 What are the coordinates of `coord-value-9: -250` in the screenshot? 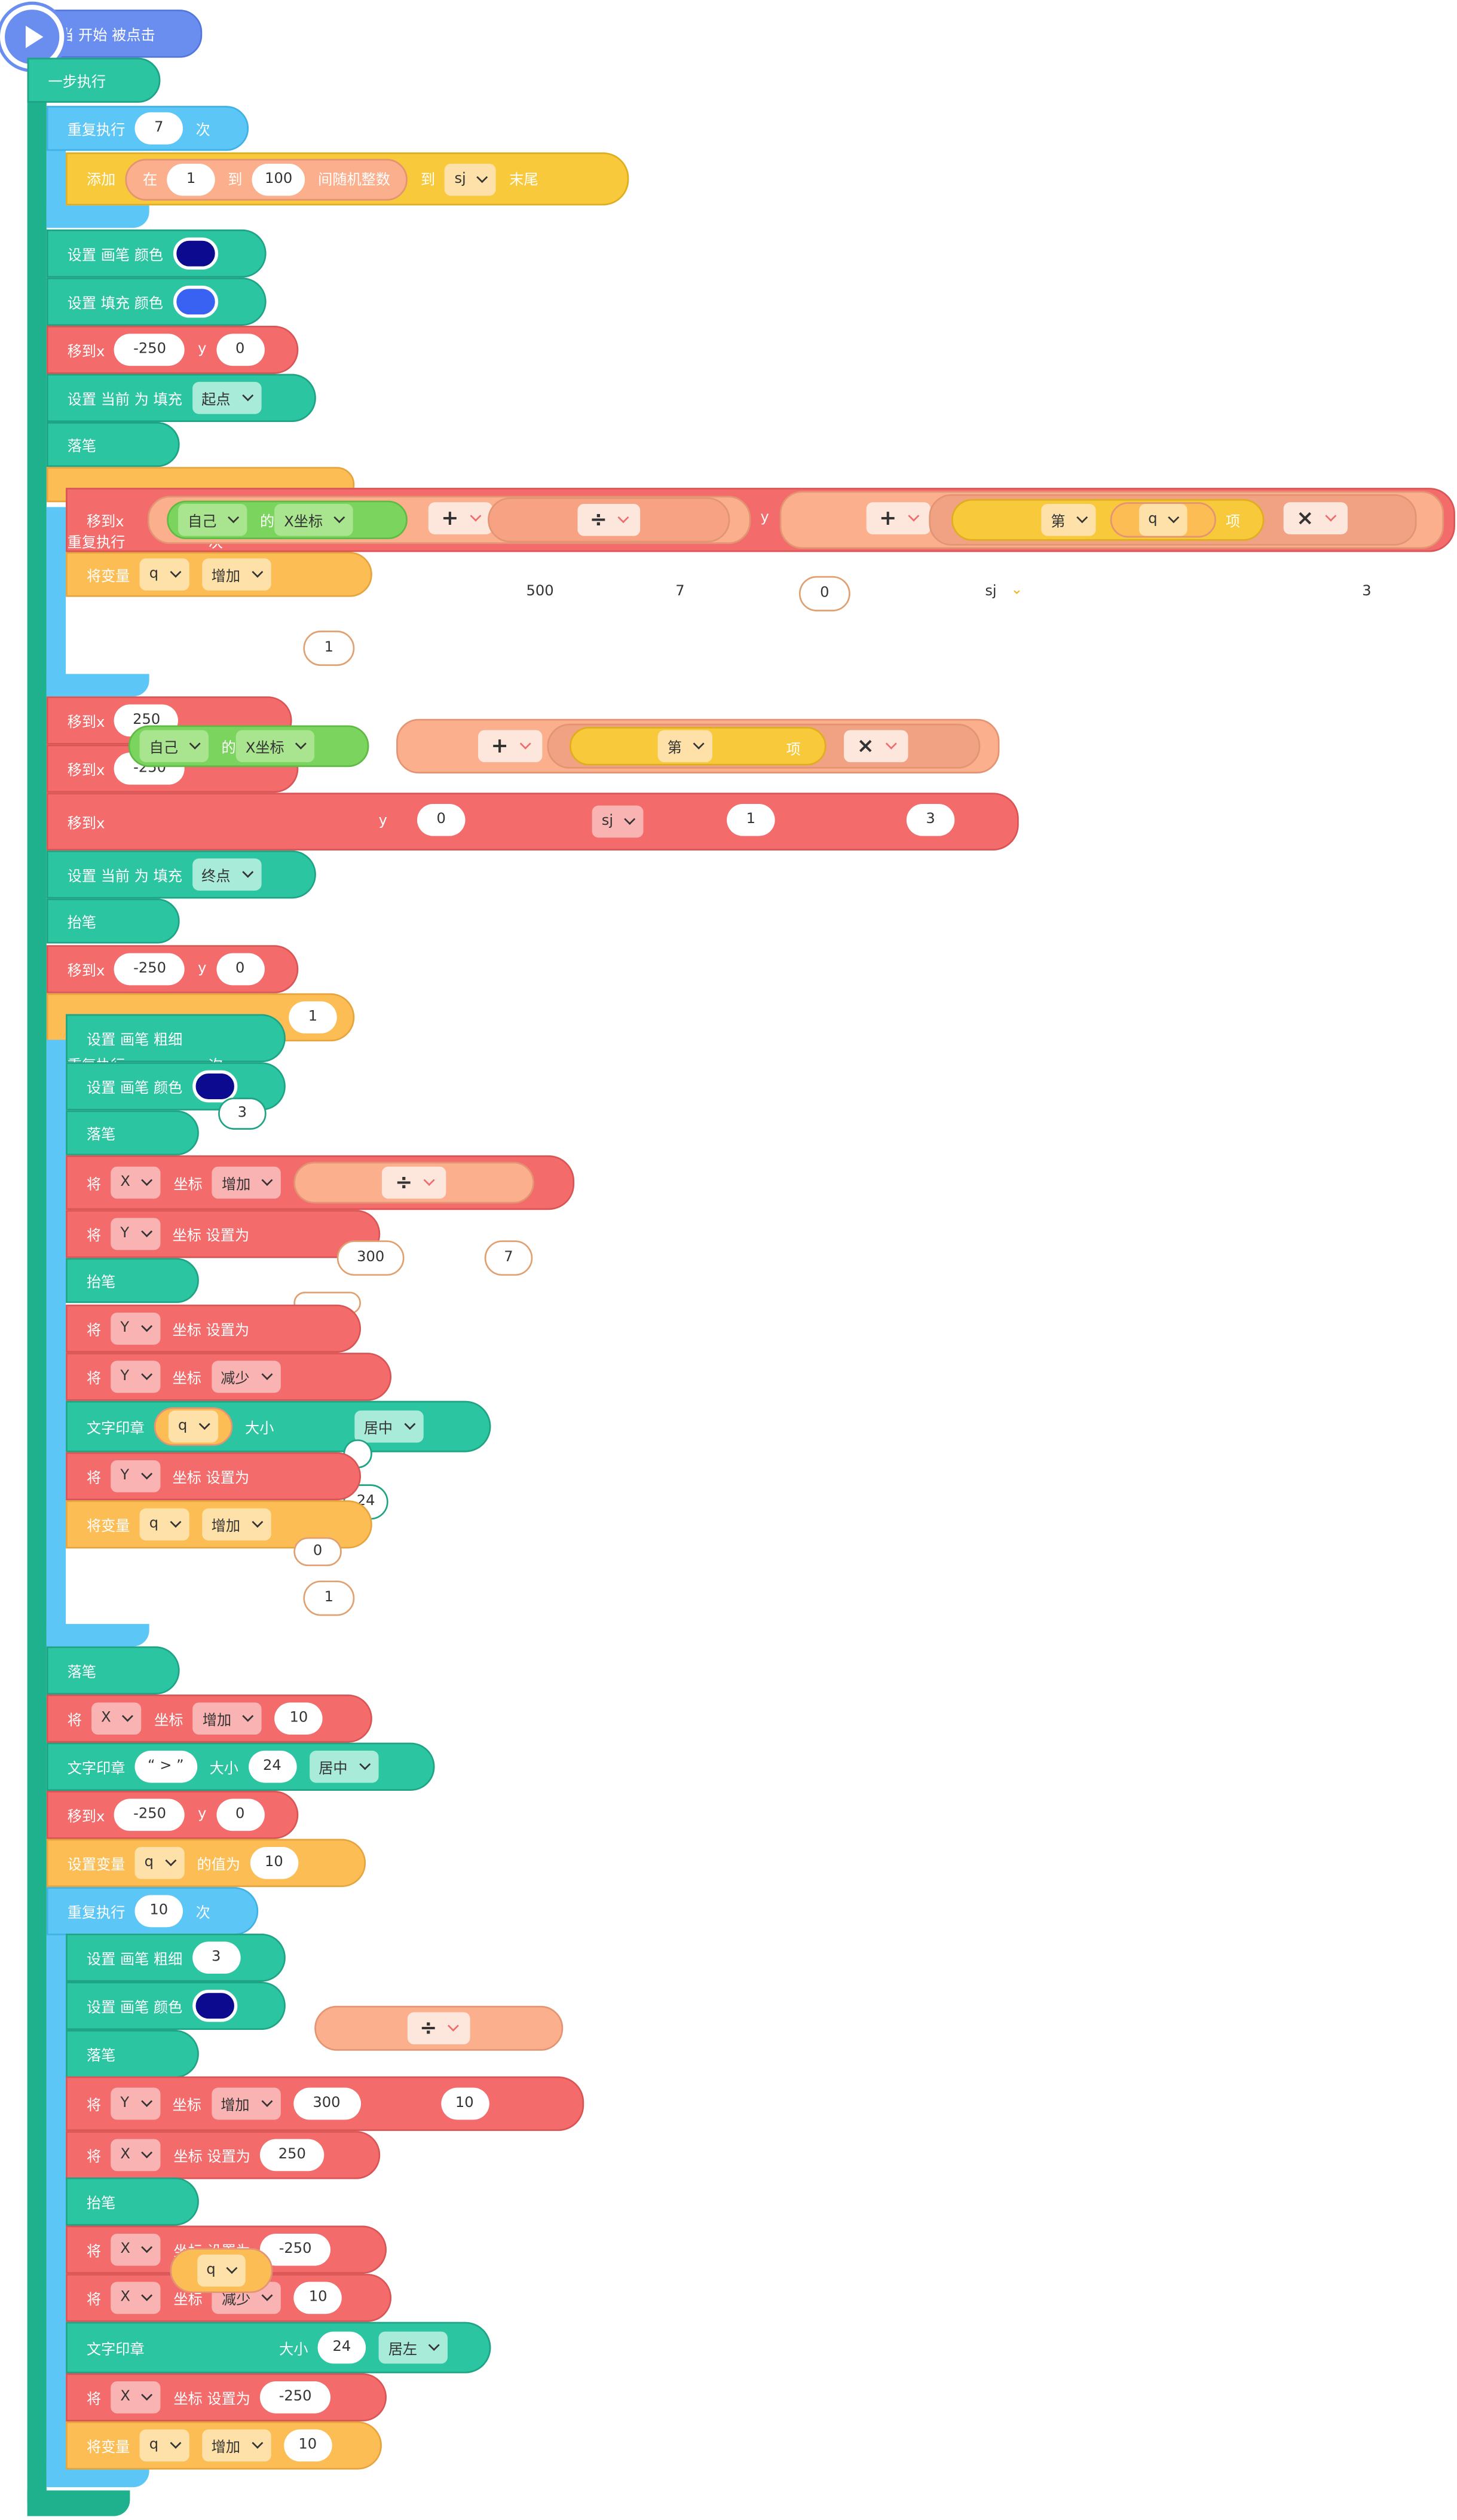 It's located at (295, 2250).